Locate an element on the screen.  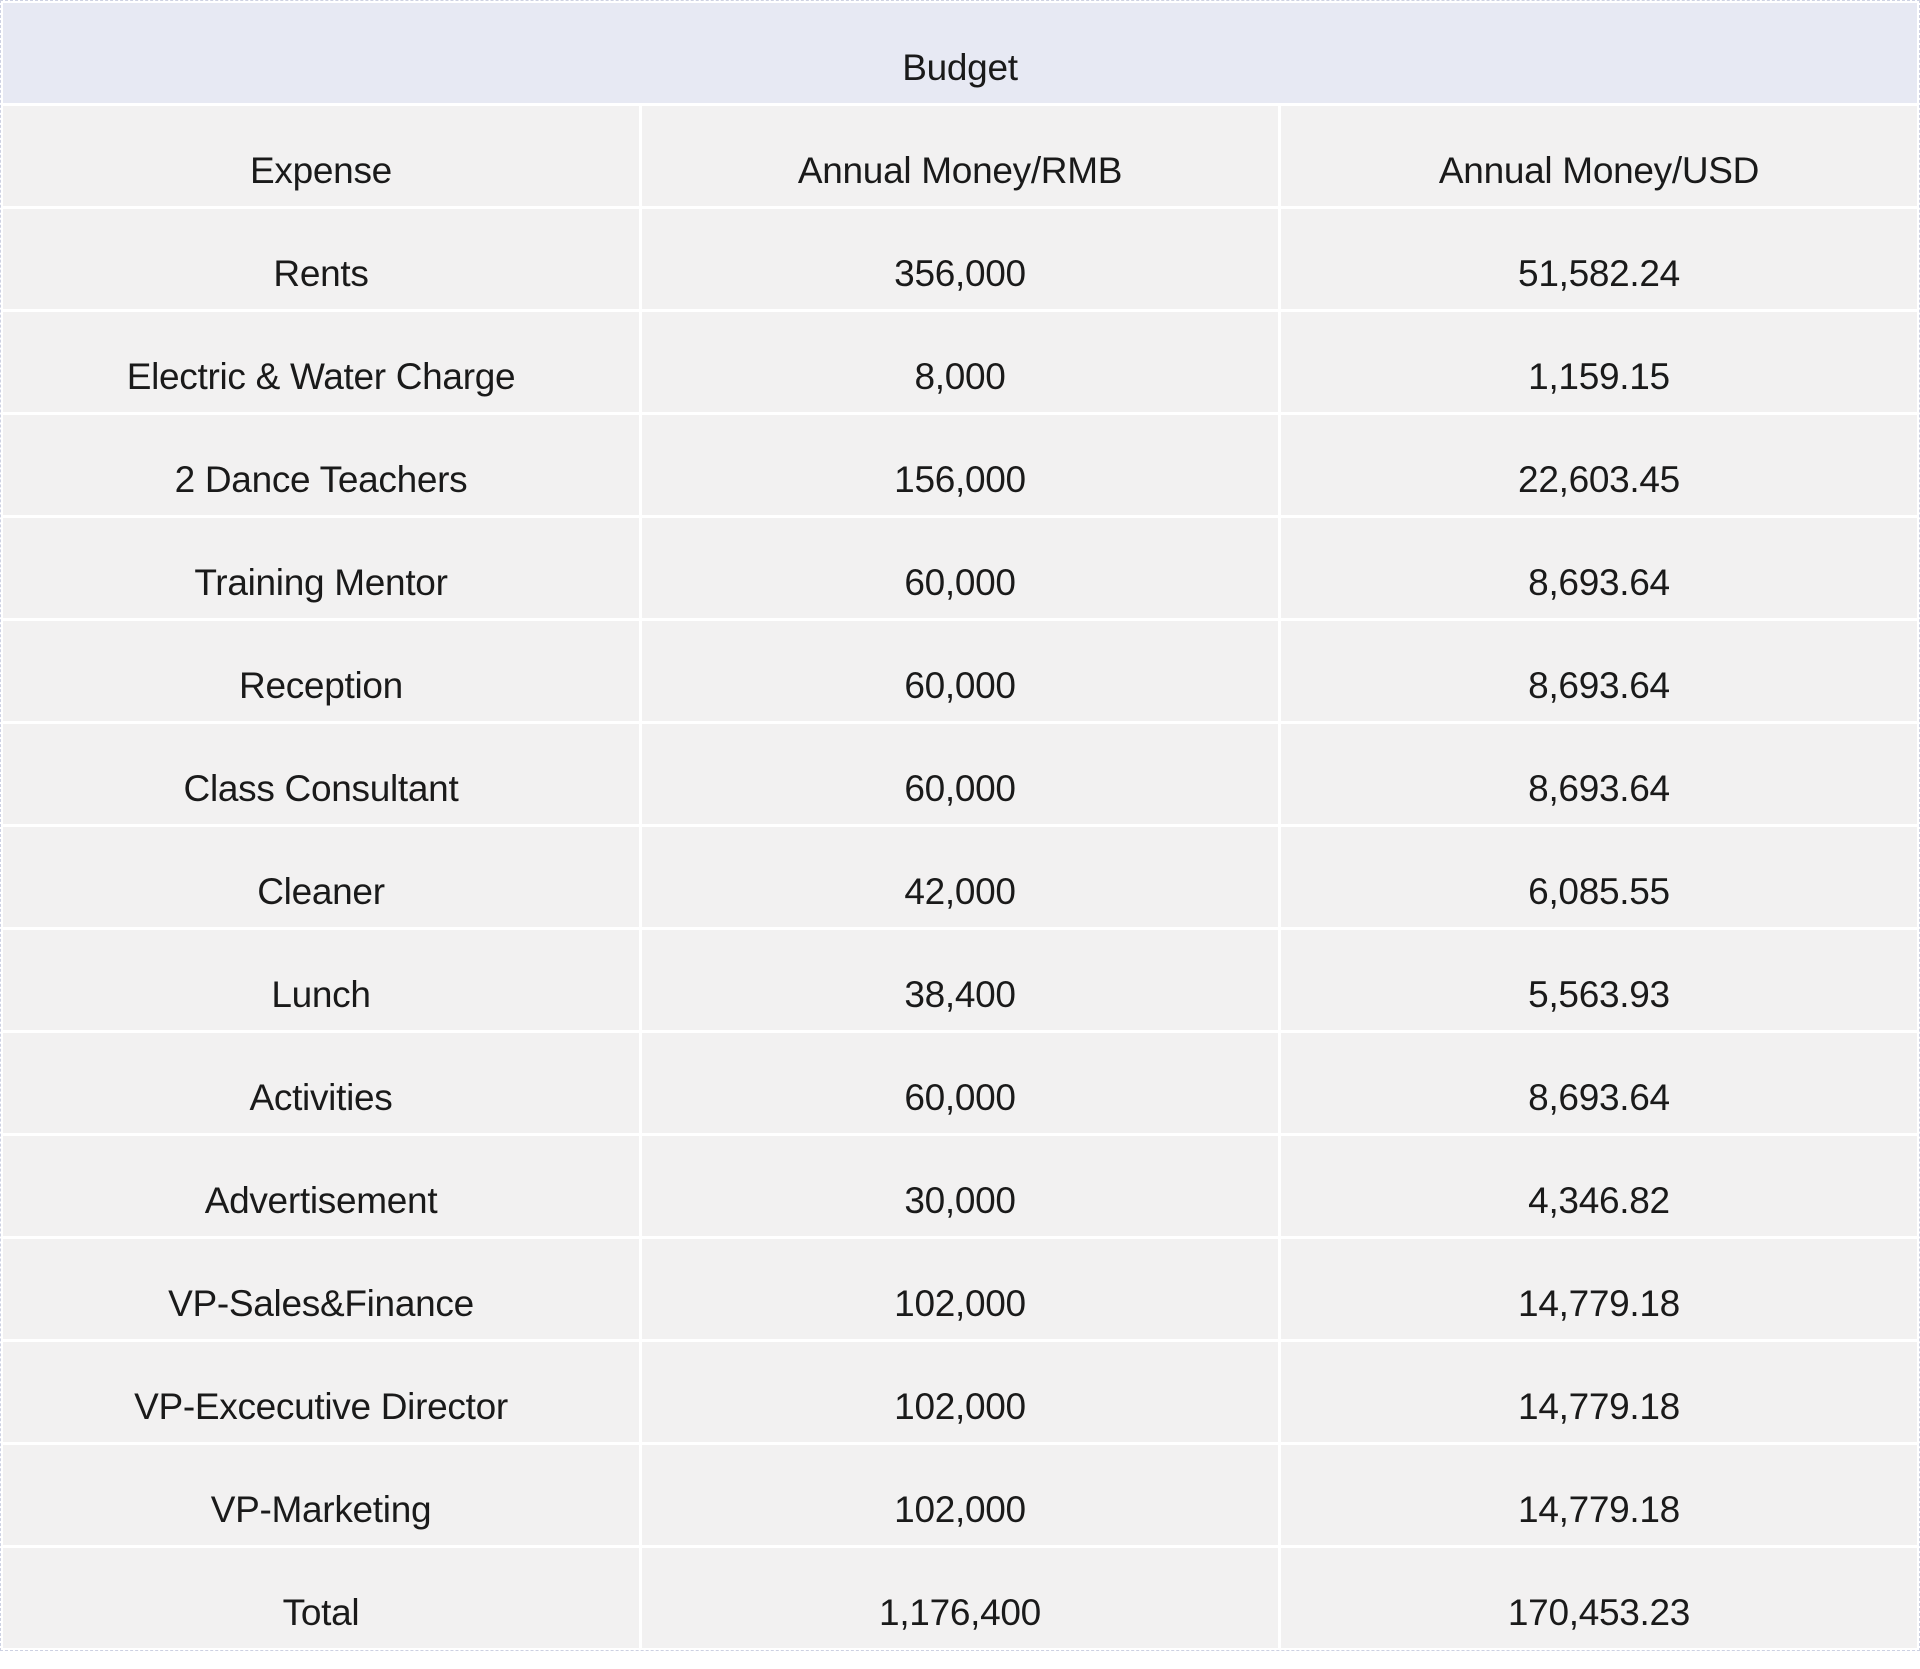
cell-rmb: 30,000 is located at coordinates (960, 1186).